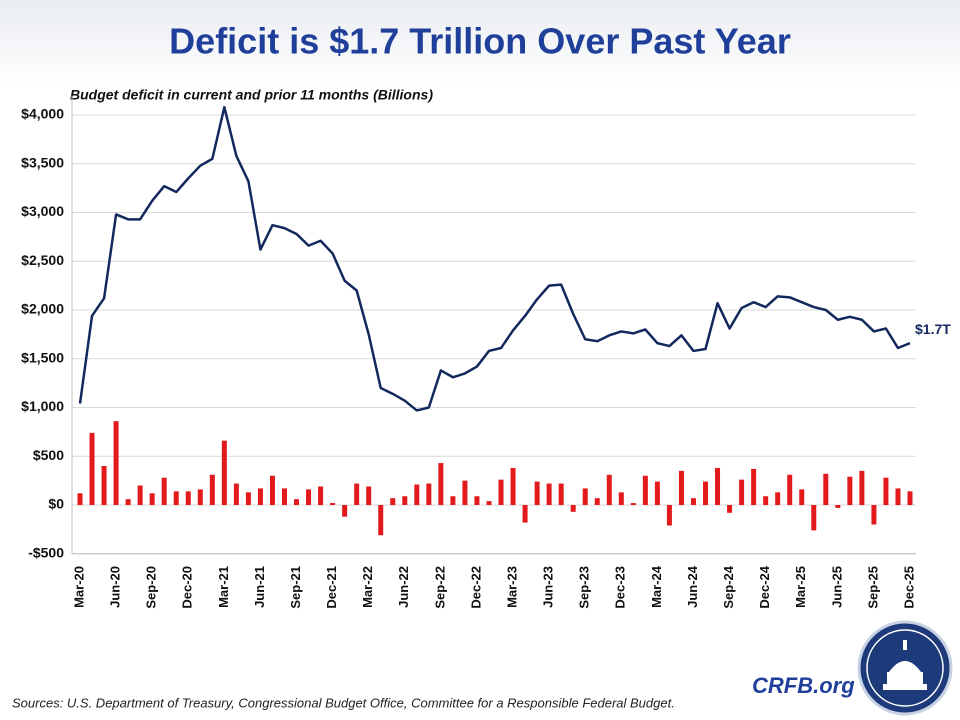 The image size is (960, 720). What do you see at coordinates (908, 587) in the screenshot?
I see `x-tick-label: Dec-25` at bounding box center [908, 587].